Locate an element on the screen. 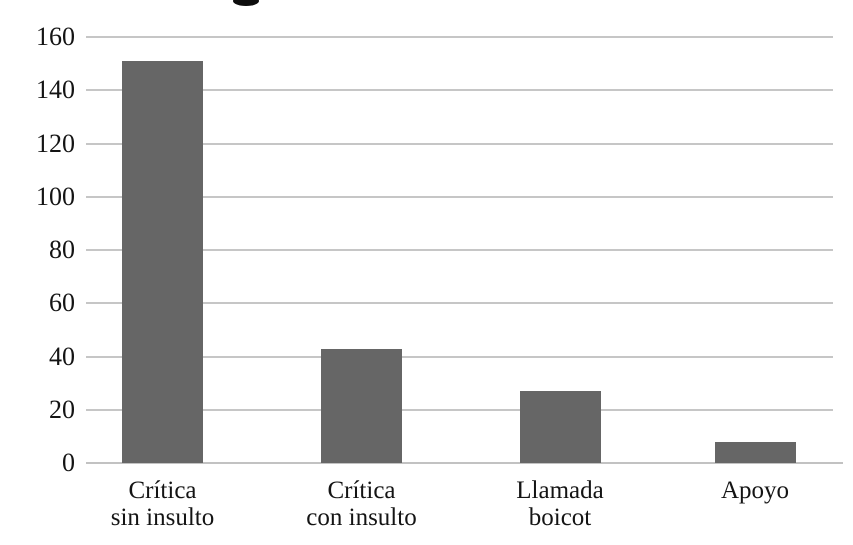 This screenshot has width=853, height=545. x-category-label-line: boicot is located at coordinates (560, 517).